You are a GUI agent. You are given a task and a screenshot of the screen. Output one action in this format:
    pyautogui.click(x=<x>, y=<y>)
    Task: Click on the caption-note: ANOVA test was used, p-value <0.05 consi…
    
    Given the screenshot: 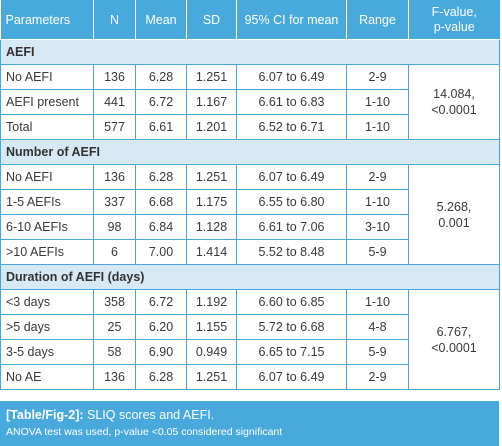 What is the action you would take?
    pyautogui.click(x=144, y=432)
    